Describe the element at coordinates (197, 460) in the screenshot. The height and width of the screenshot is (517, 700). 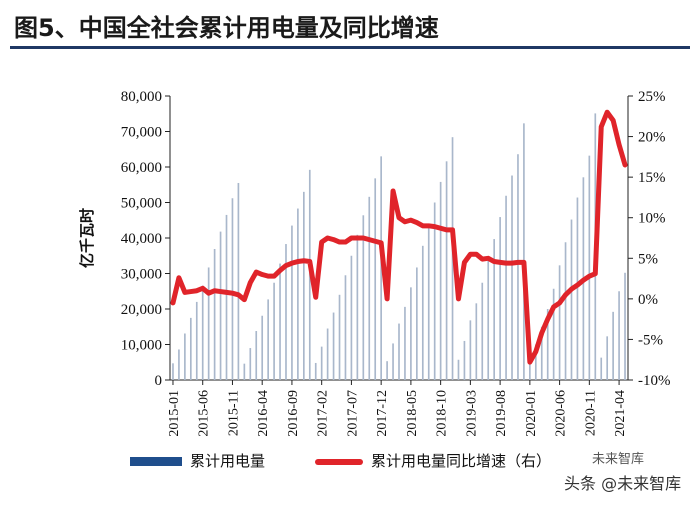
I see `legend-bar: 累计用电量` at that location.